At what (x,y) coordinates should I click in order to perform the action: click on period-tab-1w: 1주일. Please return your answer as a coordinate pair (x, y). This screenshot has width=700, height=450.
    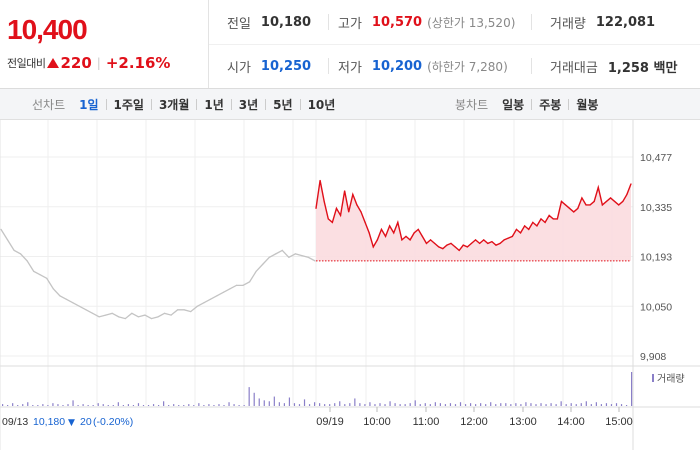
    Looking at the image, I should click on (128, 104).